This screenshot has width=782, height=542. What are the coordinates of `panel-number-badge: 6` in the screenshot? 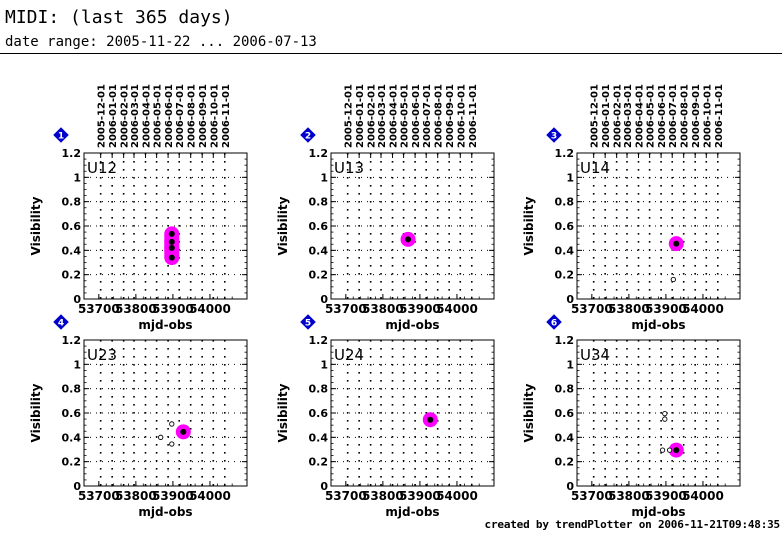 It's located at (554, 322).